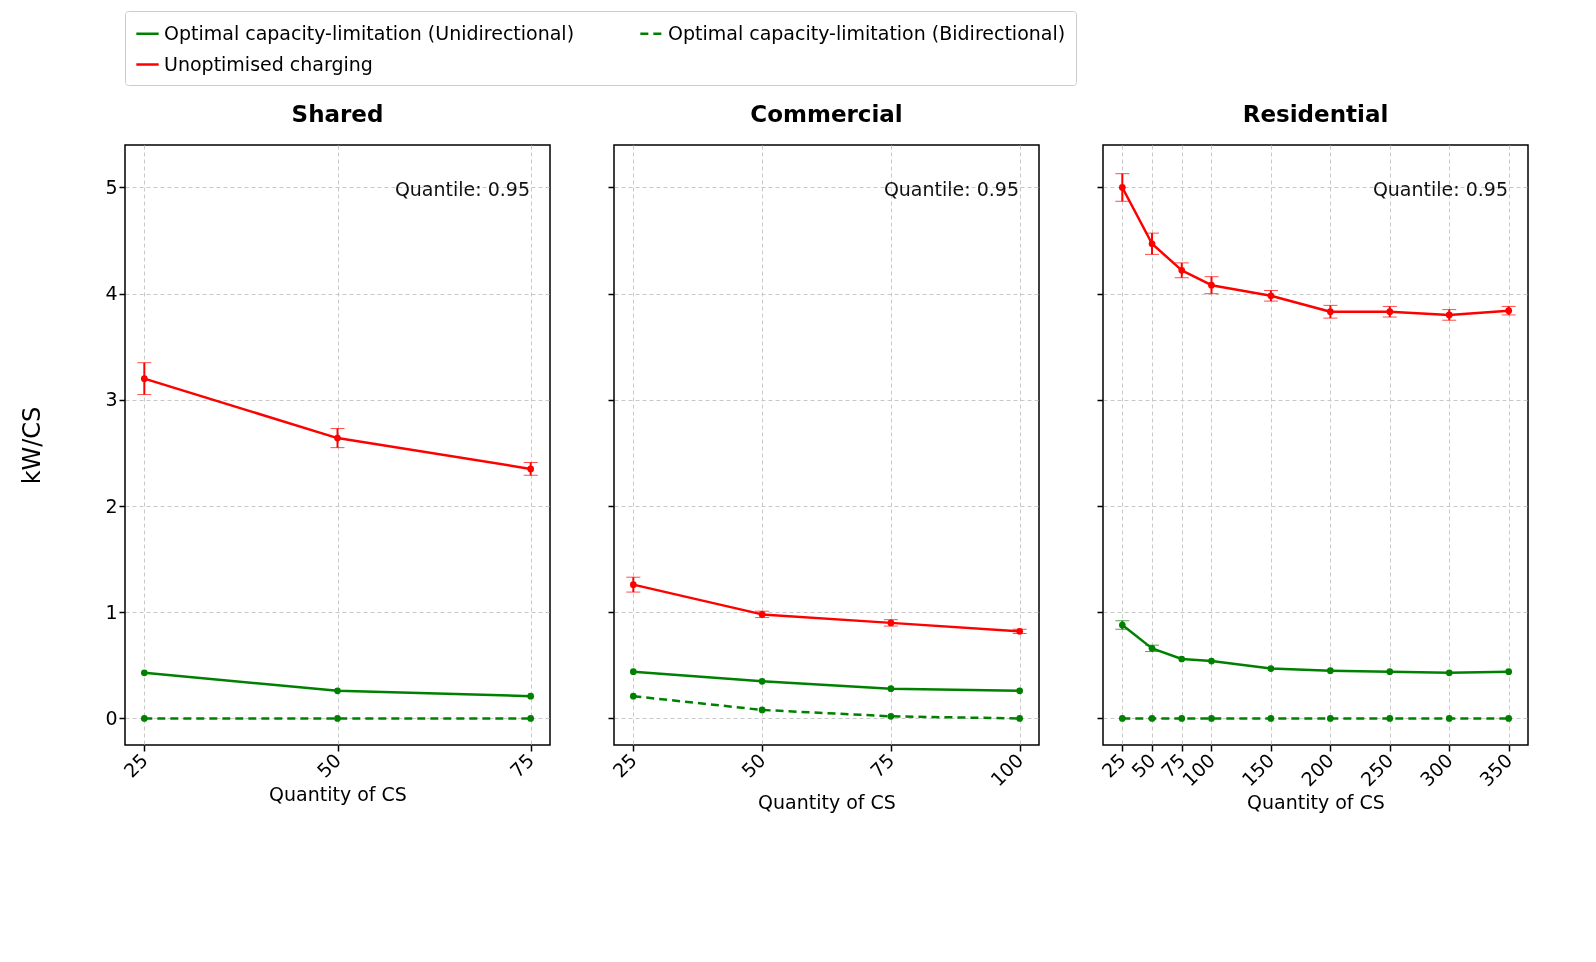  What do you see at coordinates (111, 611) in the screenshot?
I see `y-tick-label: 1` at bounding box center [111, 611].